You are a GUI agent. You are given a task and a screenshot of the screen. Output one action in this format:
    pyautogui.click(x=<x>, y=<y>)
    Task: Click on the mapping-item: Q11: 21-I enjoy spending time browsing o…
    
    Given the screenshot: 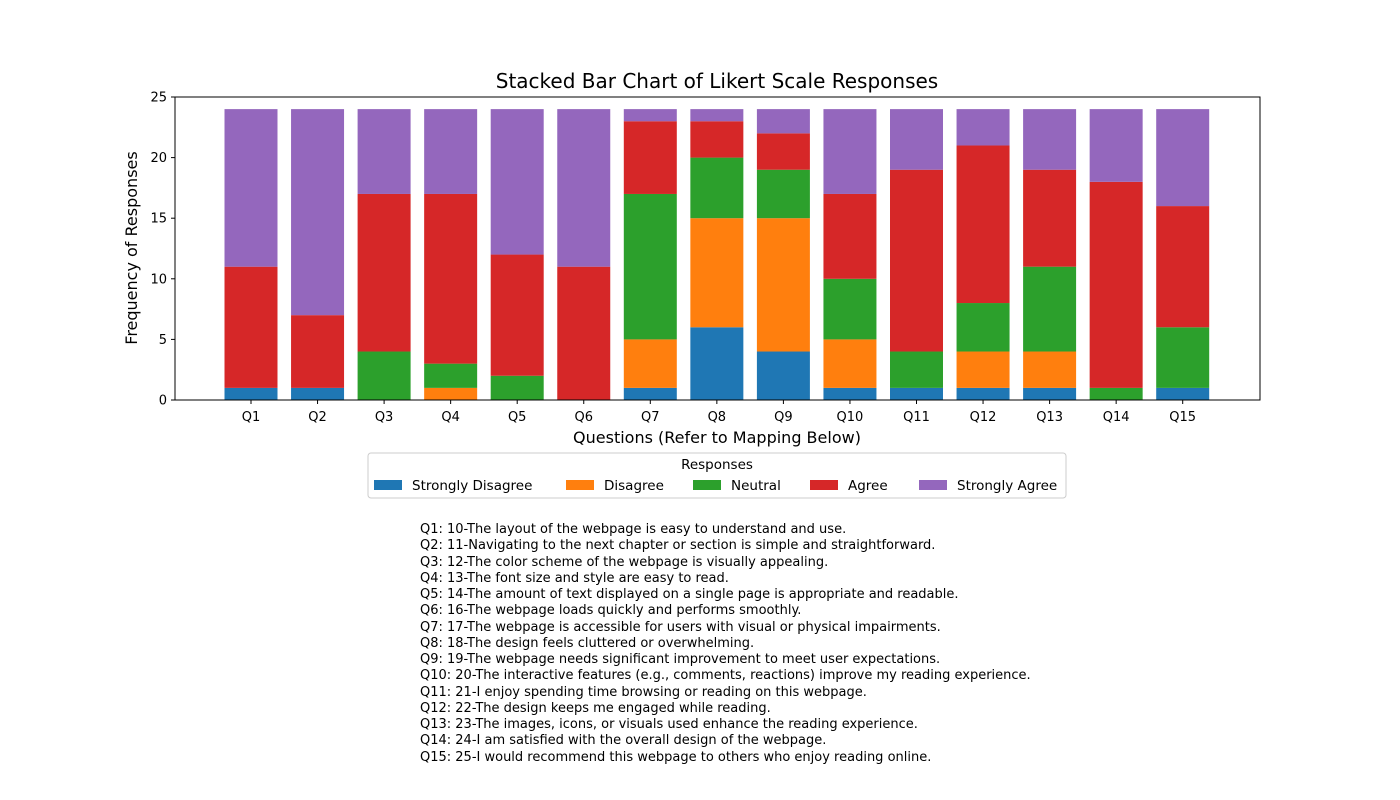 What is the action you would take?
    pyautogui.click(x=643, y=692)
    